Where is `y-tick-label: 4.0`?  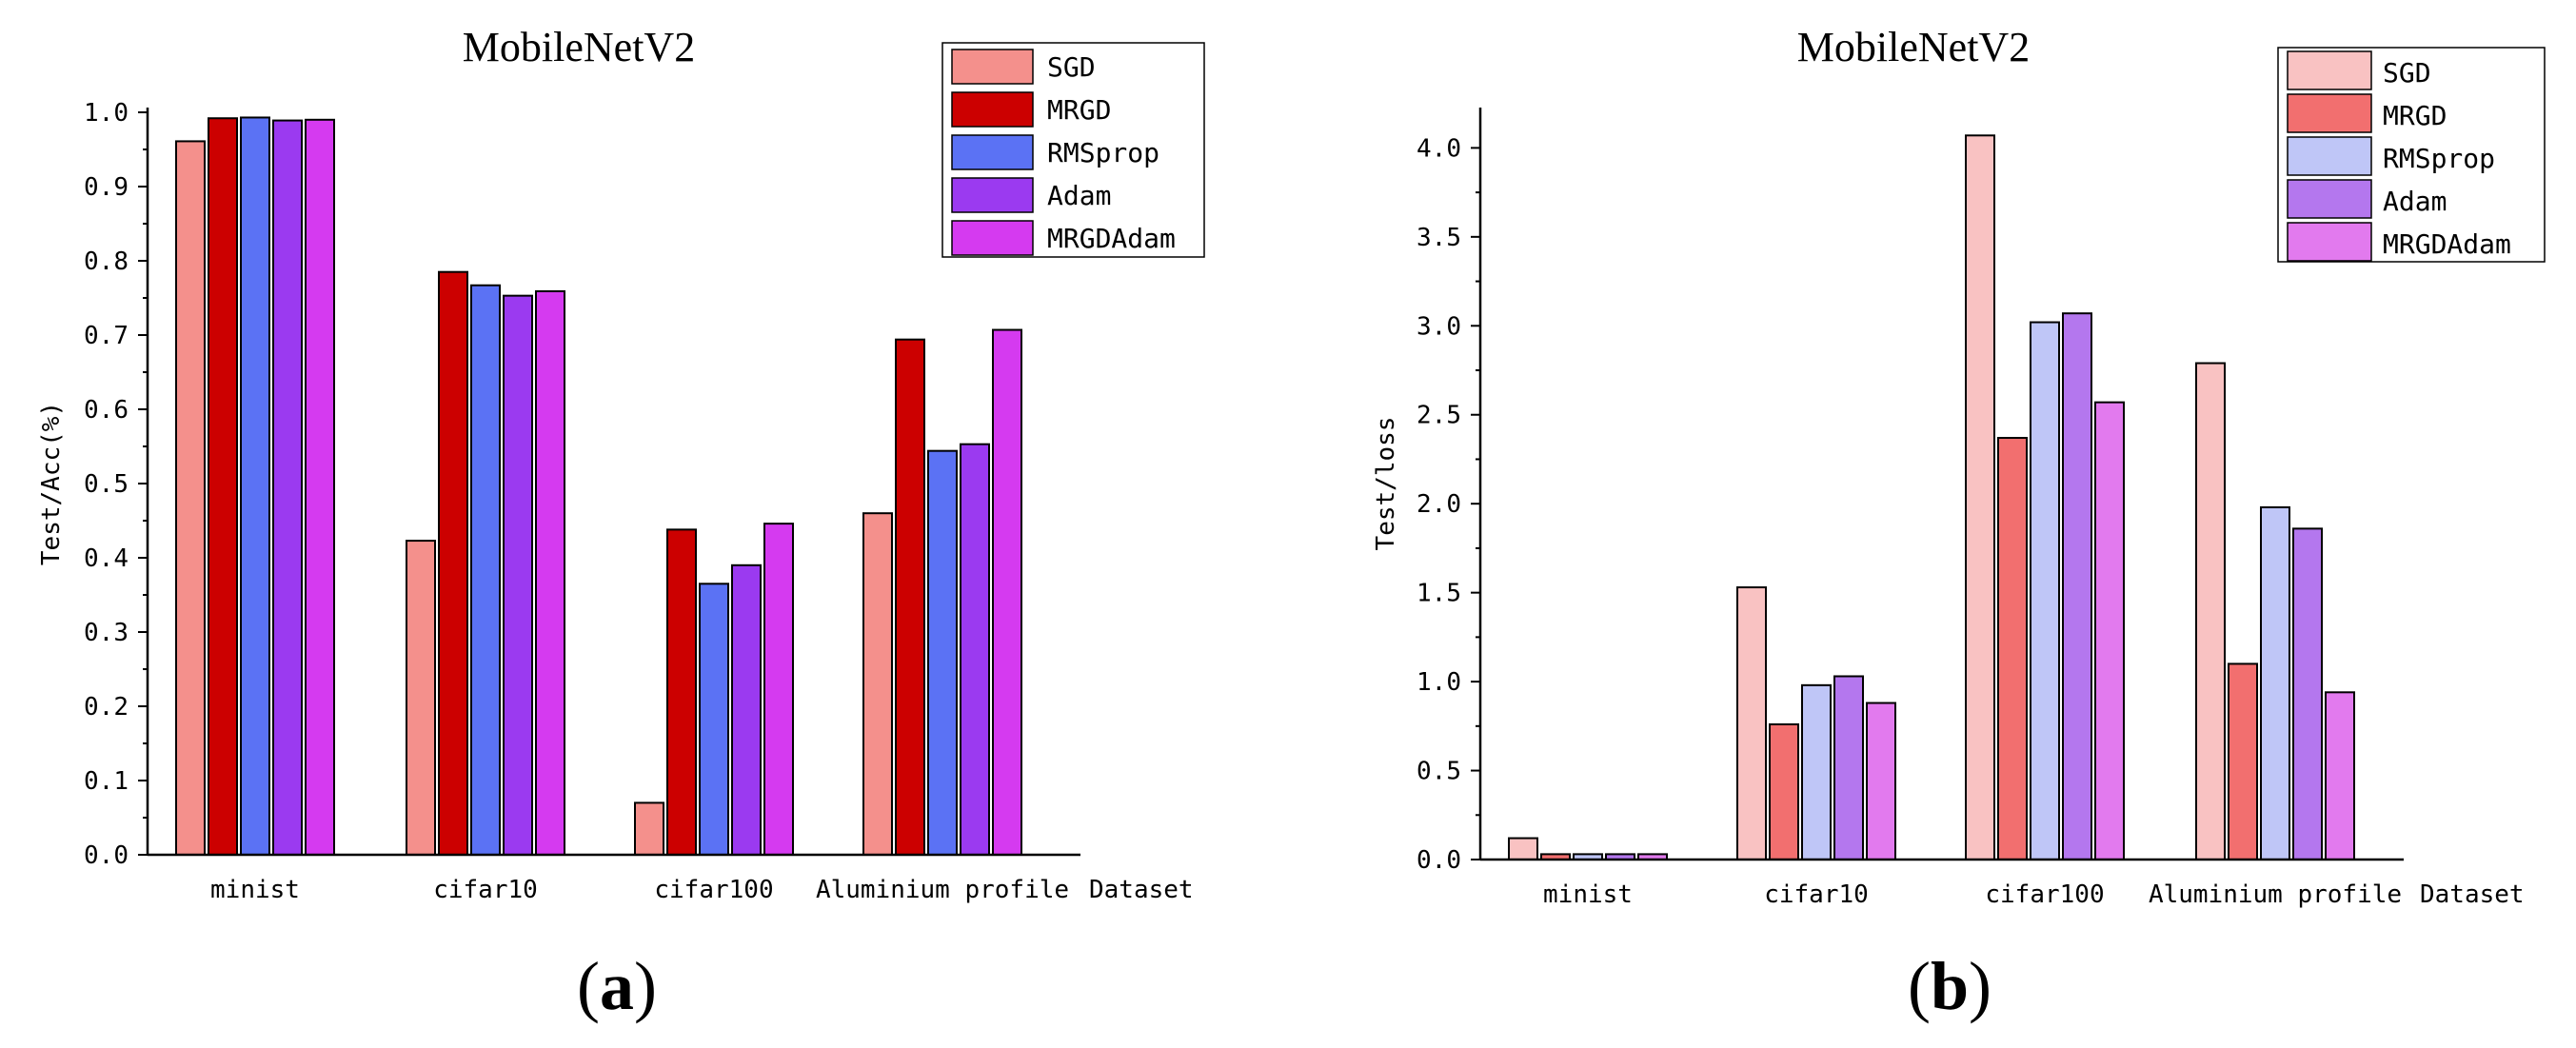 y-tick-label: 4.0 is located at coordinates (1439, 148).